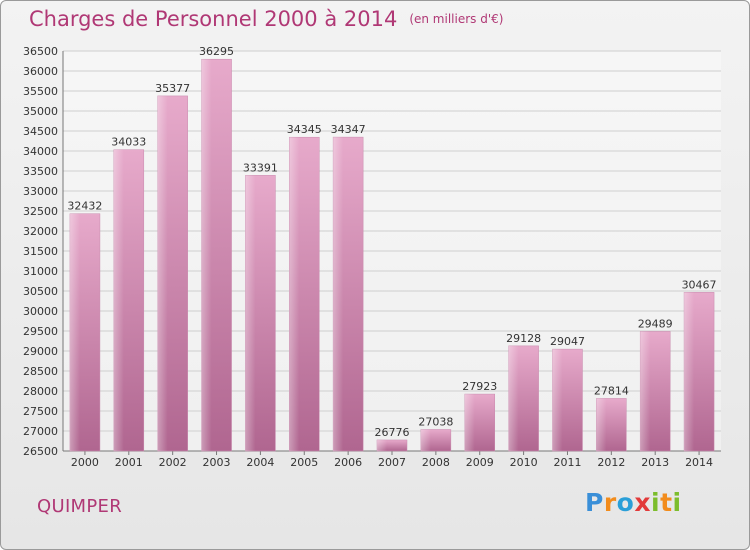  What do you see at coordinates (523, 338) in the screenshot?
I see `data-label-2010: 29128` at bounding box center [523, 338].